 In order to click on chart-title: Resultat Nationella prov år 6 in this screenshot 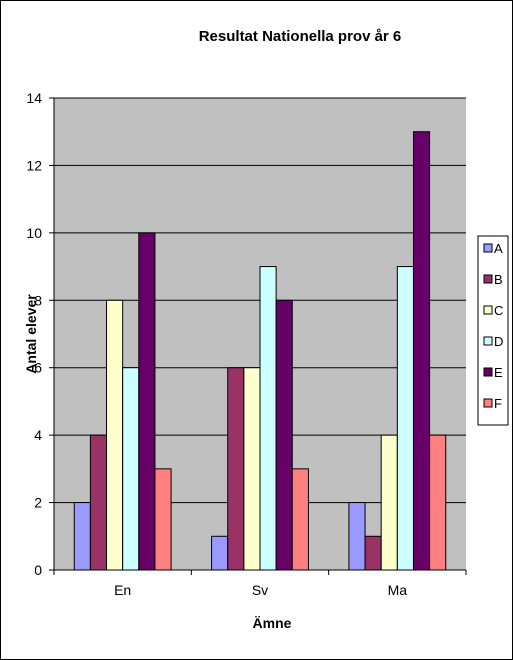, I will do `click(300, 36)`.